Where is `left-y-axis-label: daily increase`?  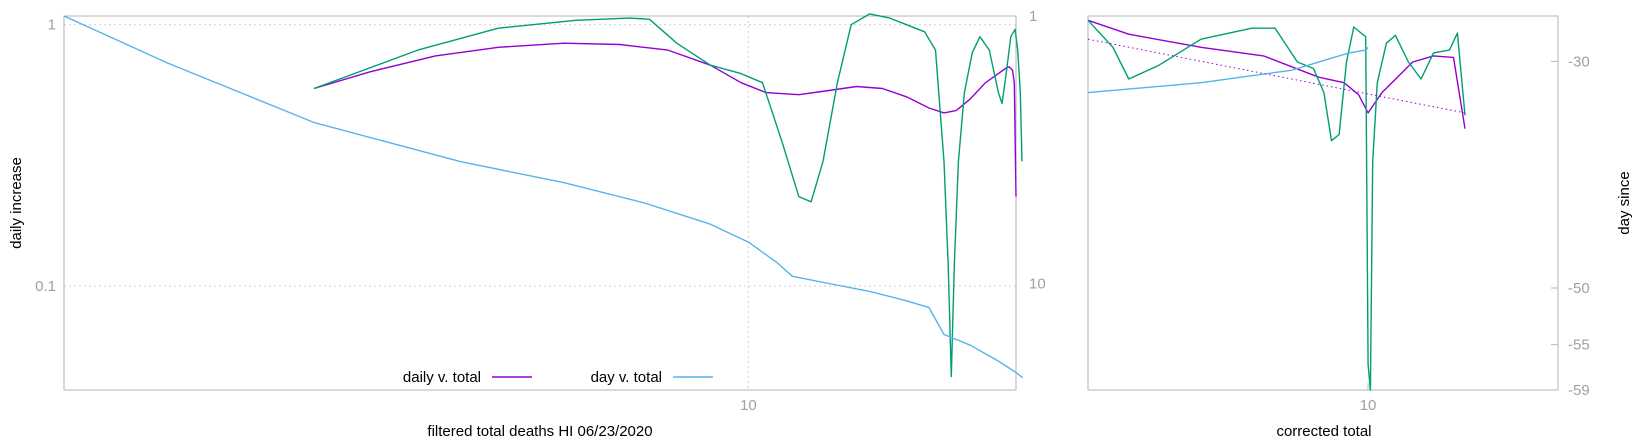 left-y-axis-label: daily increase is located at coordinates (16, 203).